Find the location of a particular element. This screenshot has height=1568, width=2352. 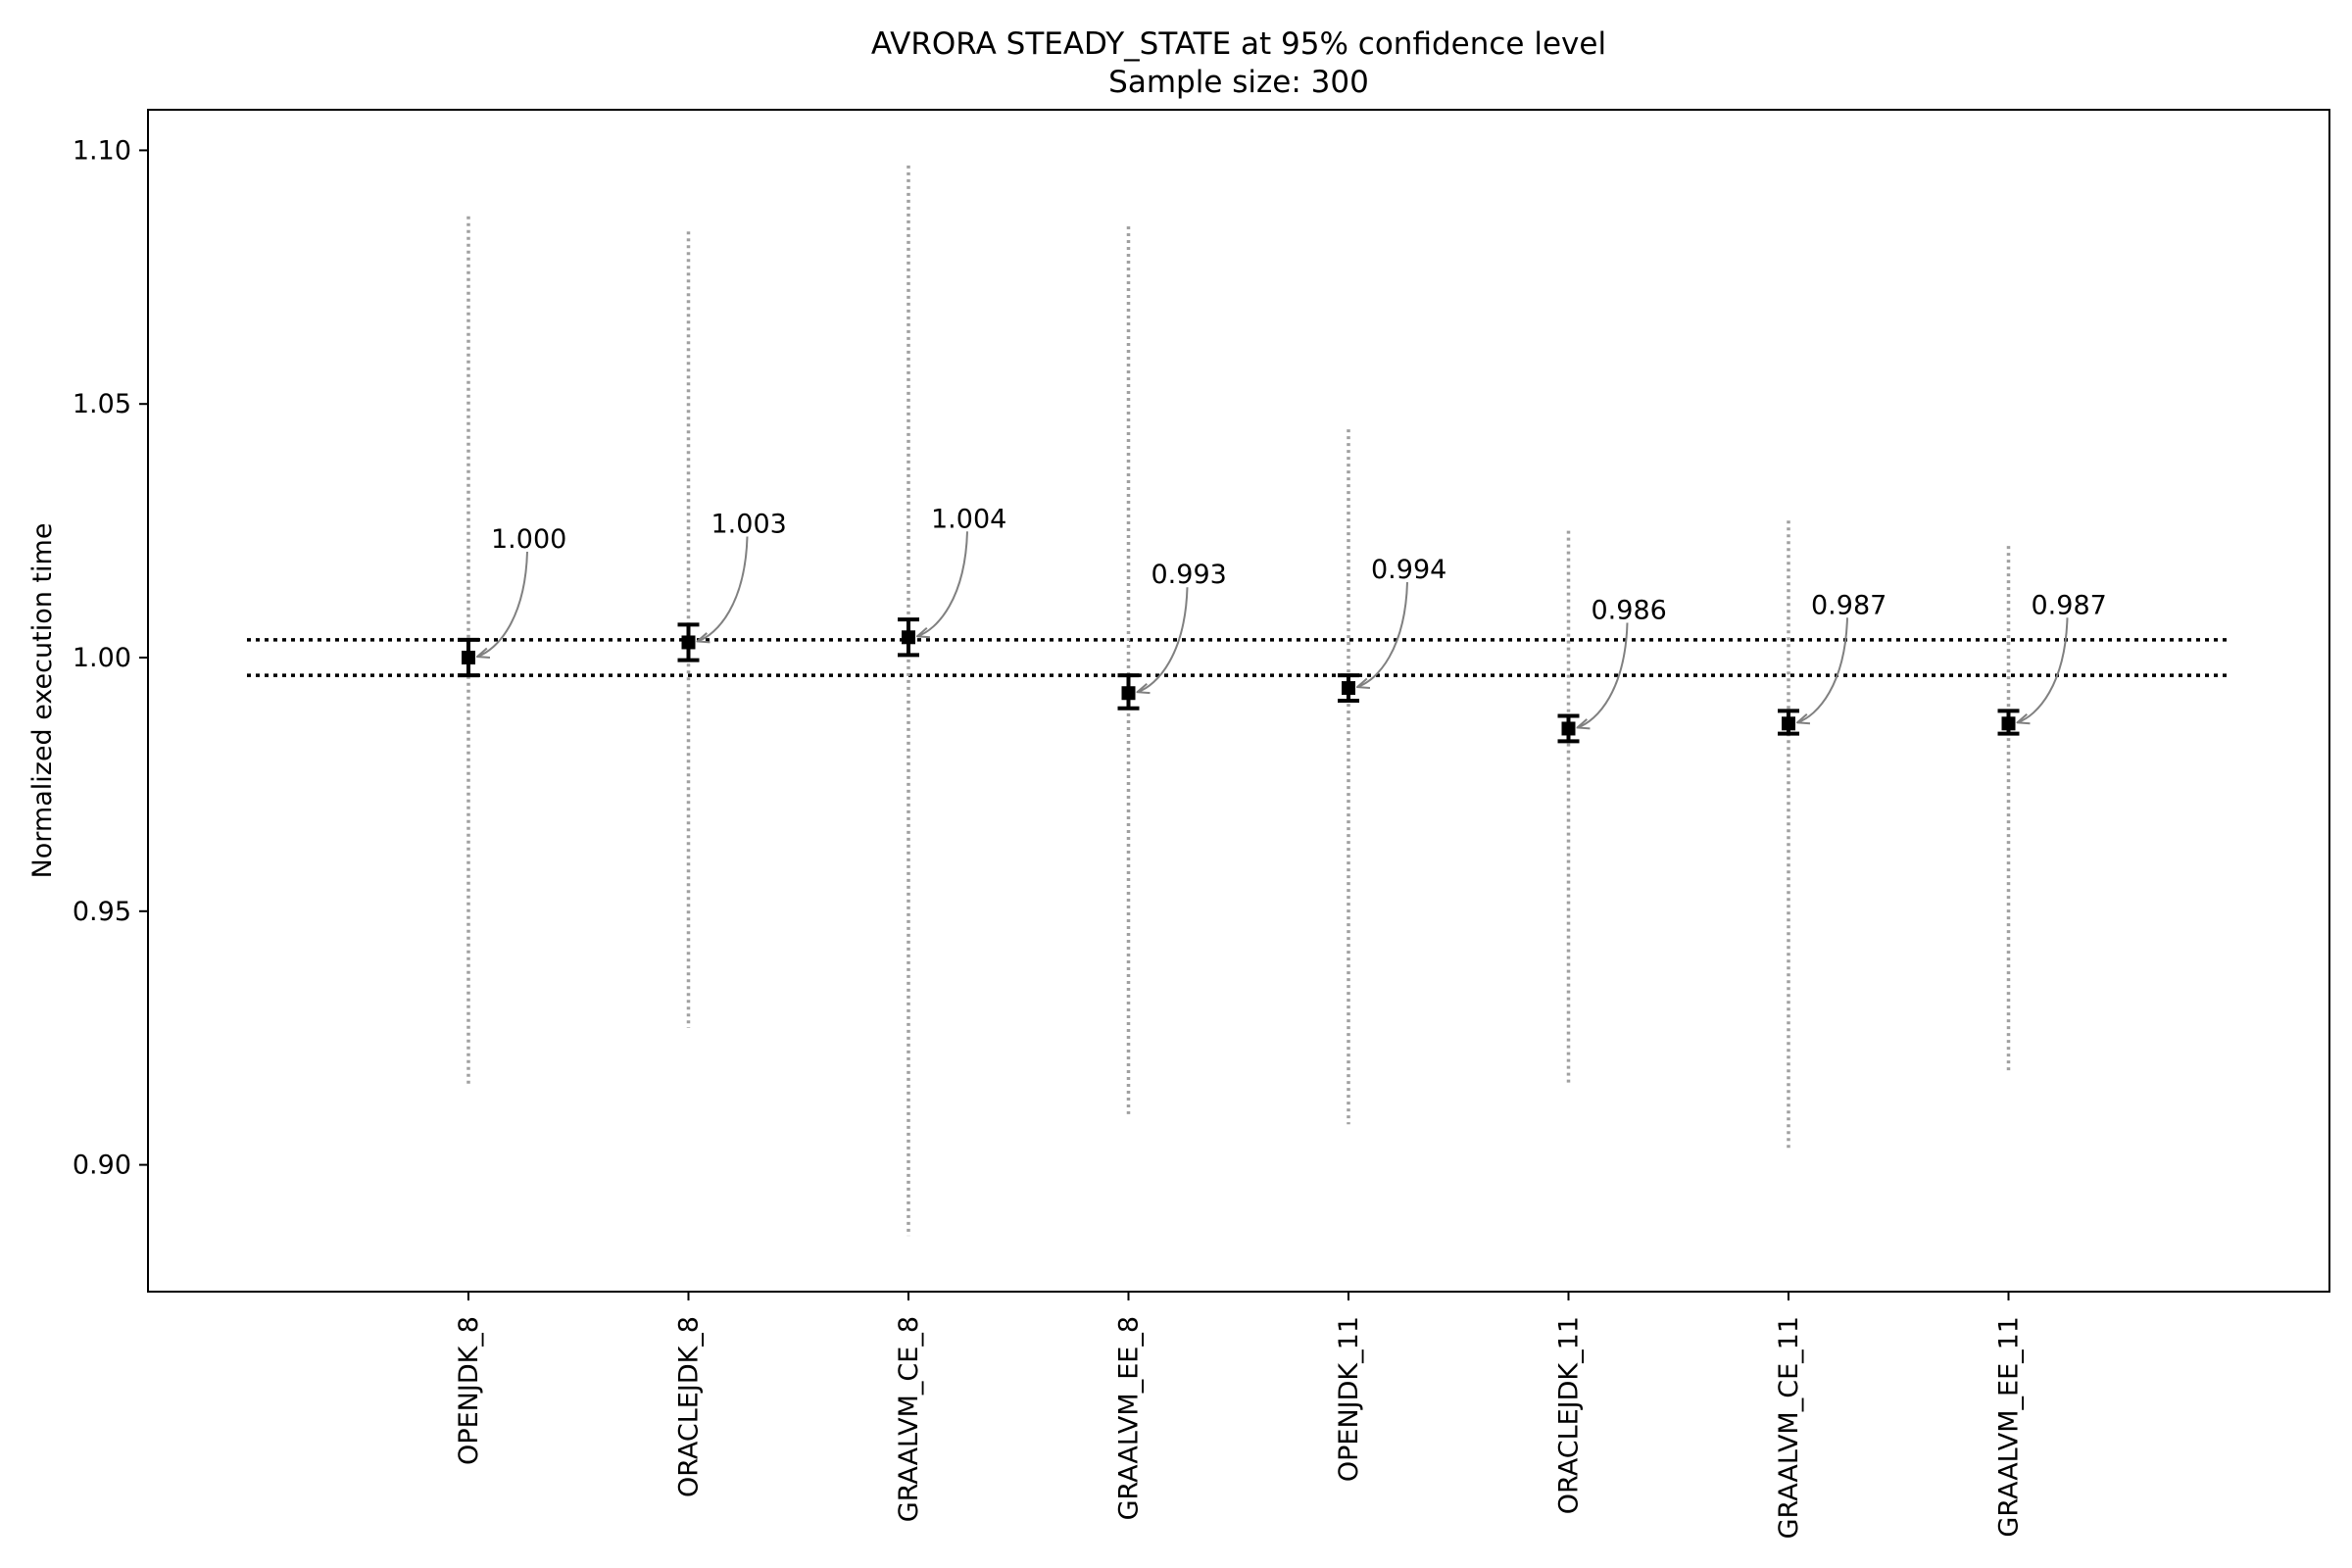

x-tick-label: OPENJDK_8 is located at coordinates (469, 1390).